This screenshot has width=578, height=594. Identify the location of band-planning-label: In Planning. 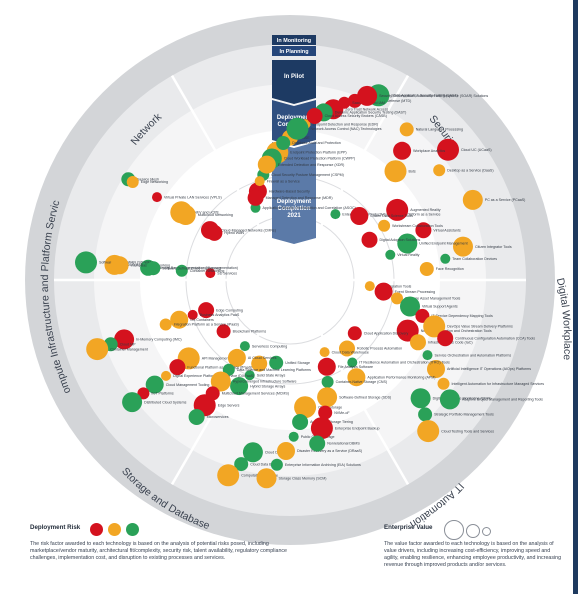
(293, 52).